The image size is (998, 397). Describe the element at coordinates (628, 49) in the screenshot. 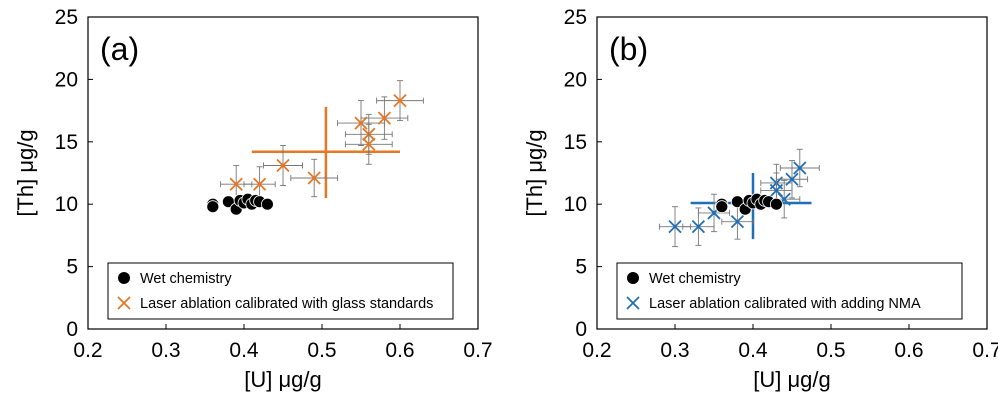

I see `panel-label: (b)` at that location.